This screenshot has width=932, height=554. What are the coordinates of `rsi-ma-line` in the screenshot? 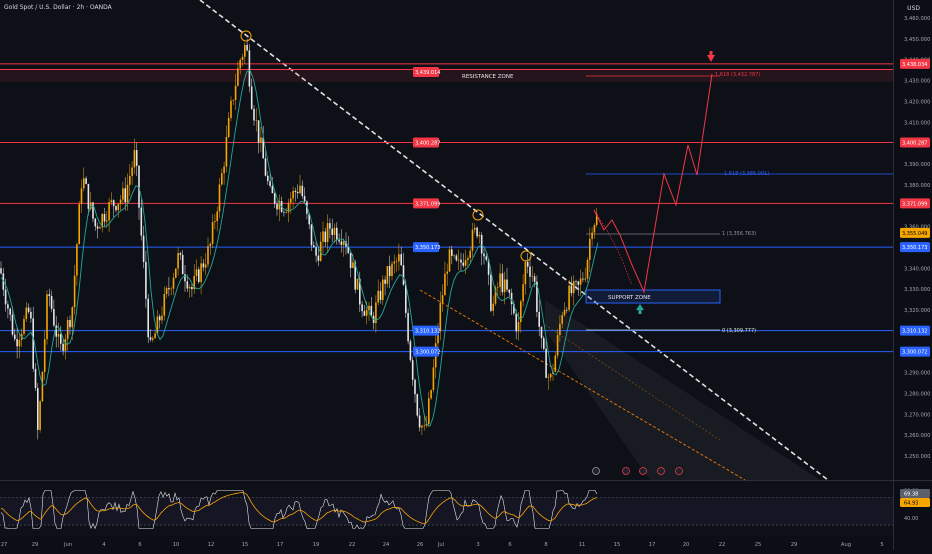 It's located at (299, 508).